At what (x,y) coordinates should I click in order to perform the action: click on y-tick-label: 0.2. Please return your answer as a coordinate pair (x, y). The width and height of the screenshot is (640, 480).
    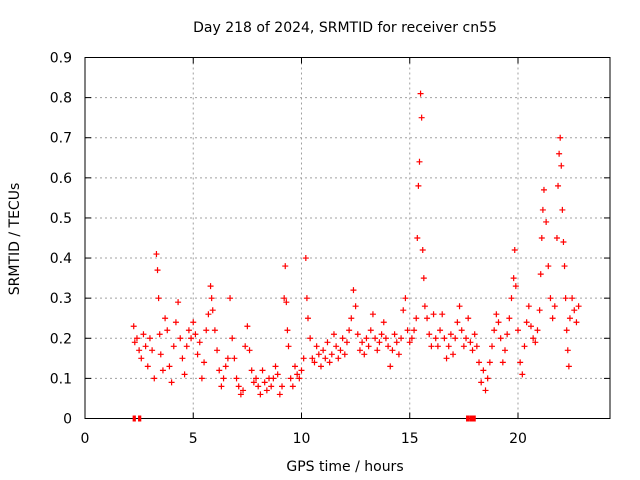
    Looking at the image, I should click on (61, 339).